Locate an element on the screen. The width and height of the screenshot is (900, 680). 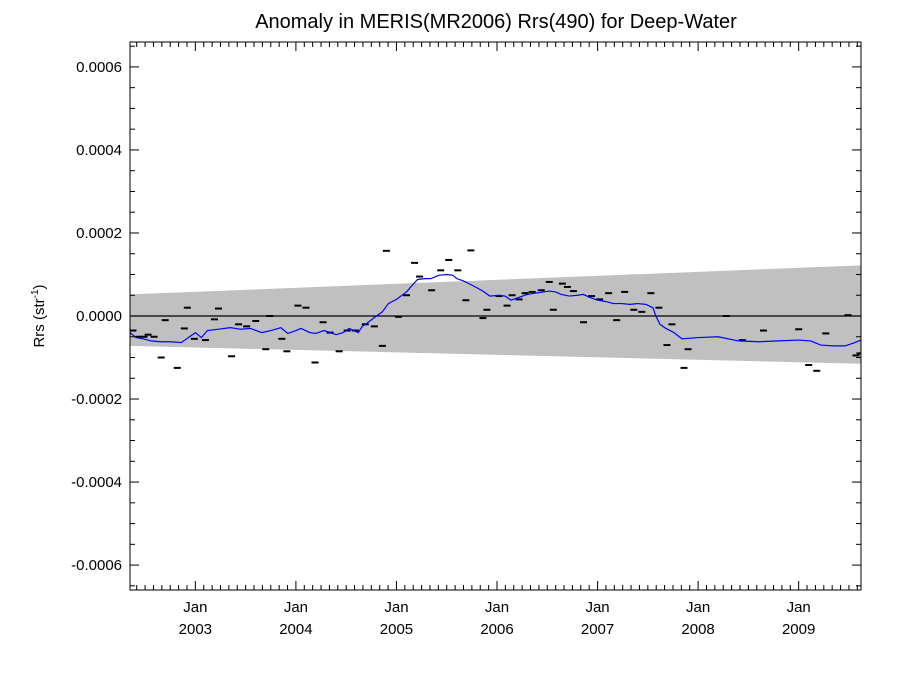
y-axis-label-close: ) is located at coordinates (39, 286).